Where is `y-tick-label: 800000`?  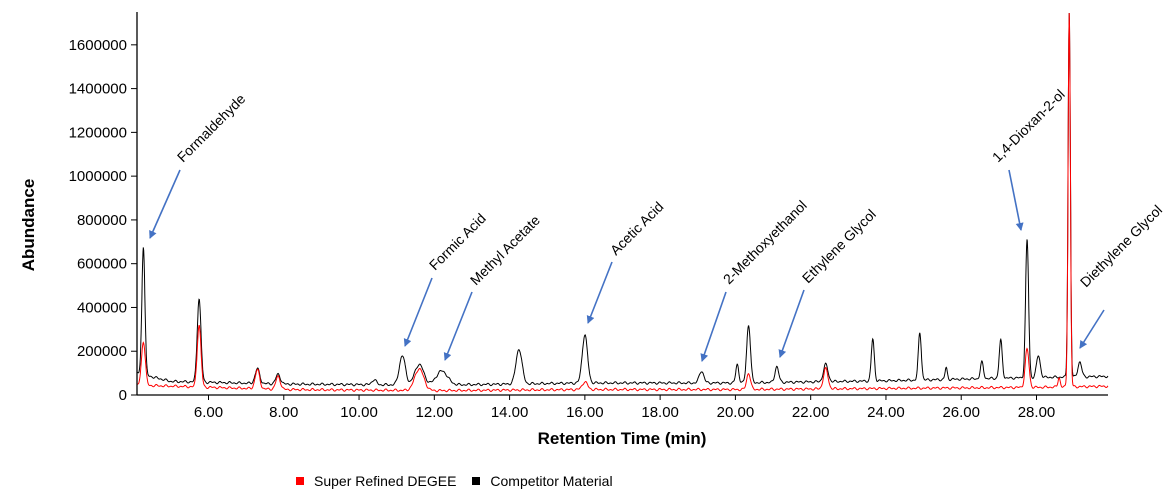 y-tick-label: 800000 is located at coordinates (102, 220).